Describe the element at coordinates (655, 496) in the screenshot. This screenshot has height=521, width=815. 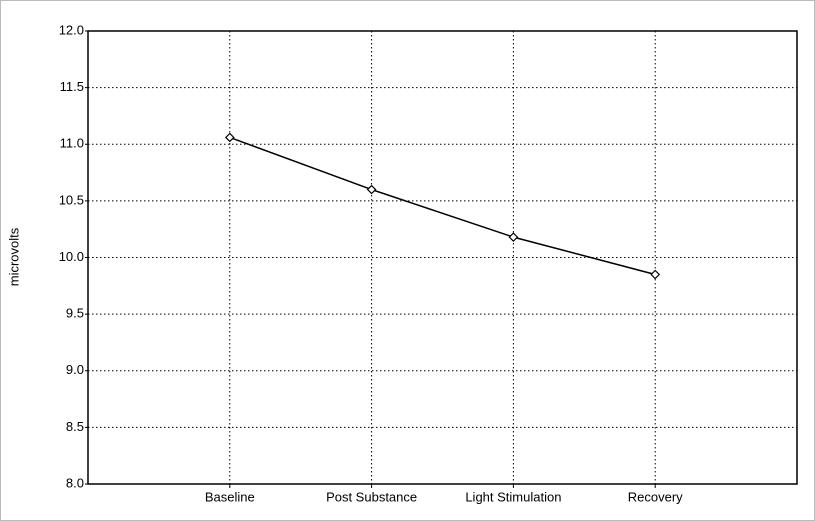
I see `x-tick-label: Recovery` at that location.